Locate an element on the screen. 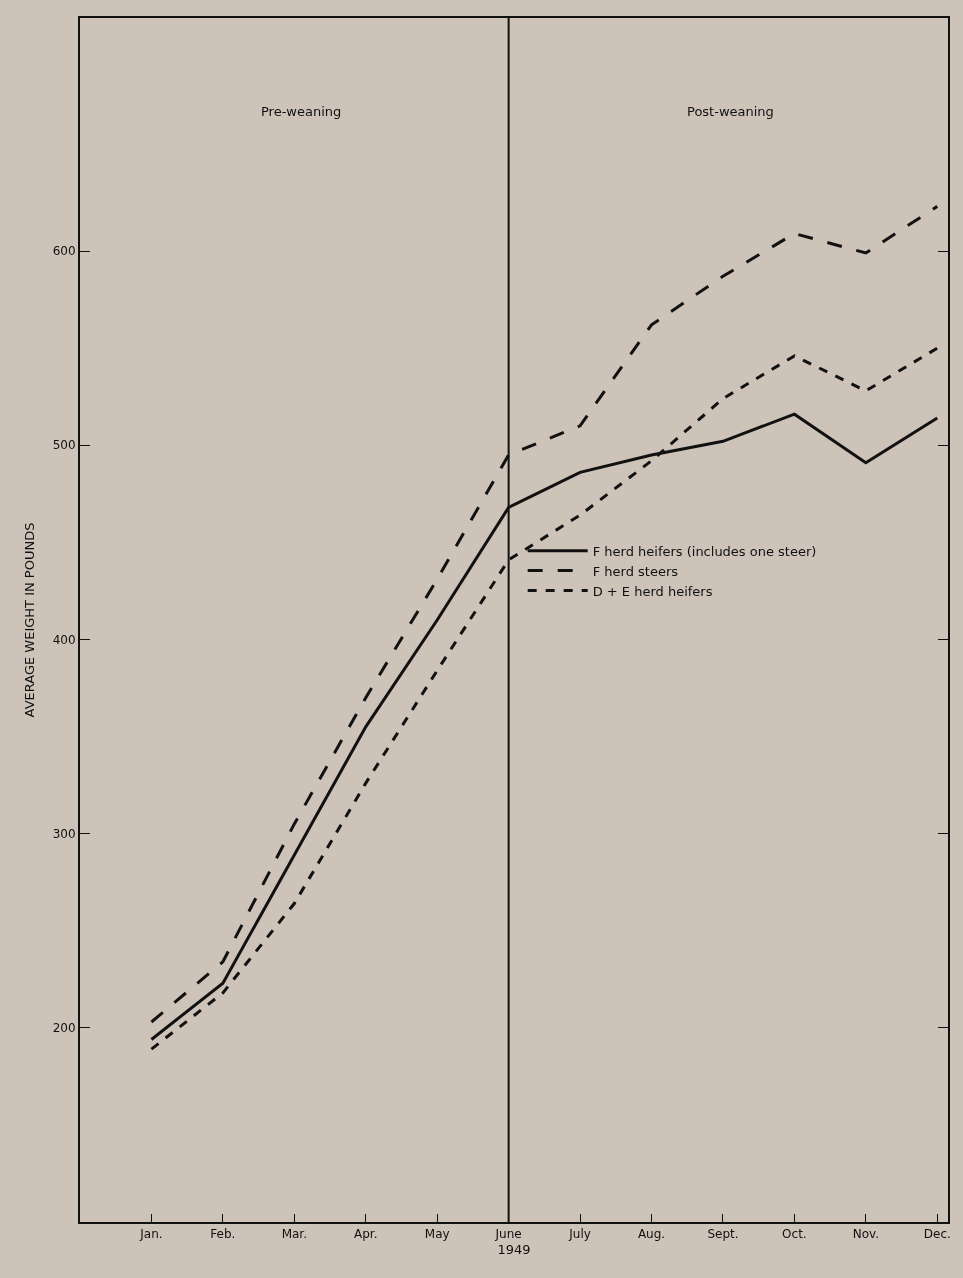  x-tick-label: Feb. is located at coordinates (223, 1234).